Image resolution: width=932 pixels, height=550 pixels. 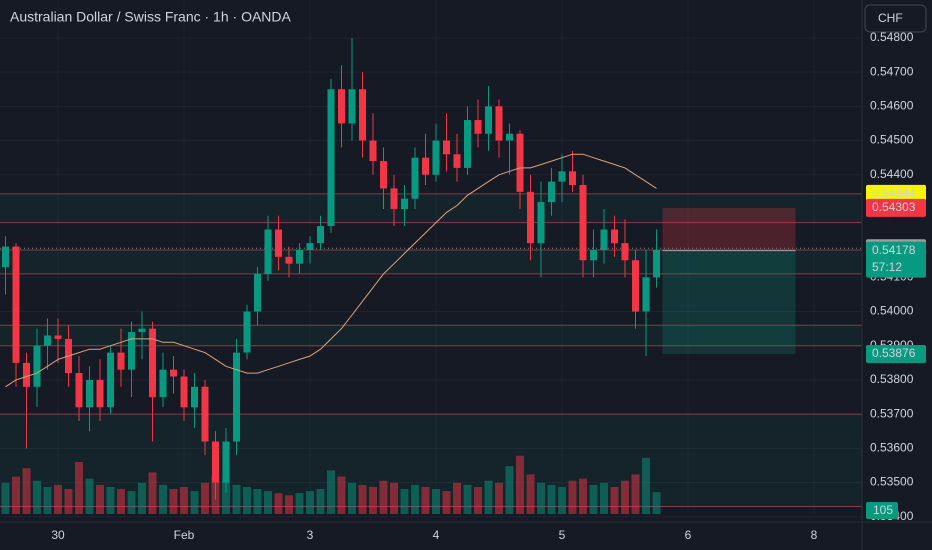 What do you see at coordinates (894, 207) in the screenshot?
I see `price-tag-label: 0.54303` at bounding box center [894, 207].